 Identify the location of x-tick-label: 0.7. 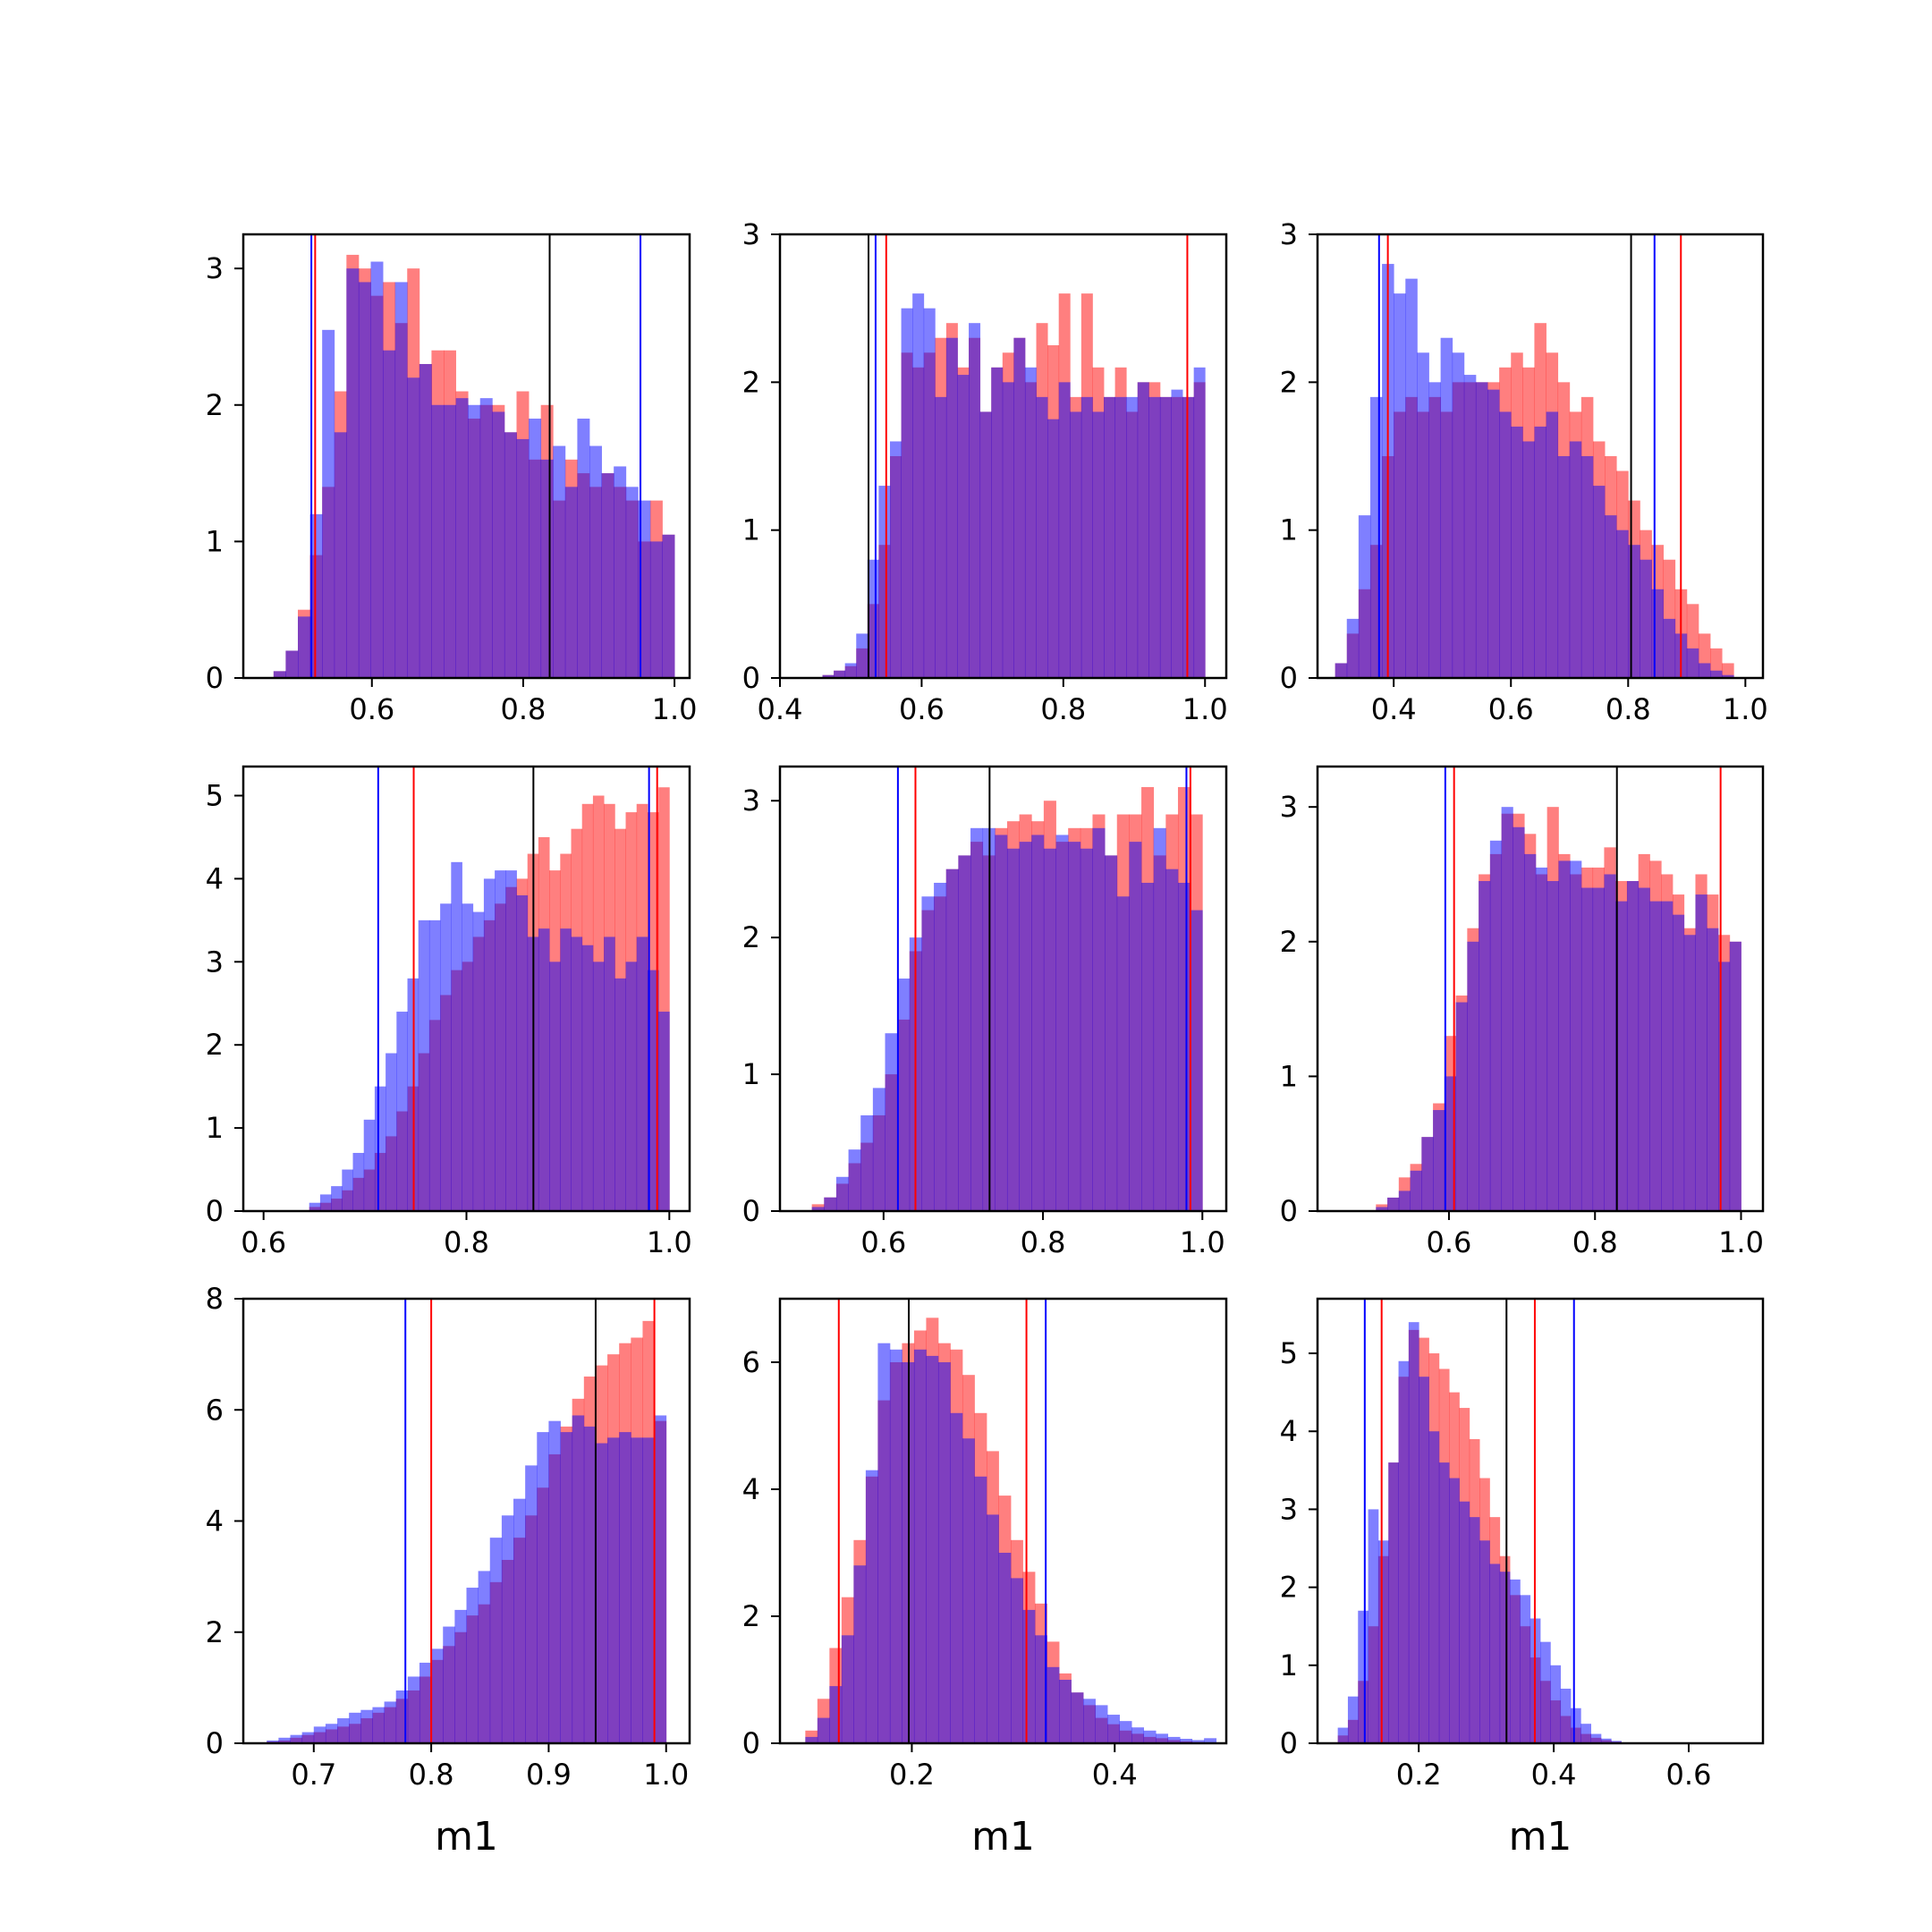
(313, 1775).